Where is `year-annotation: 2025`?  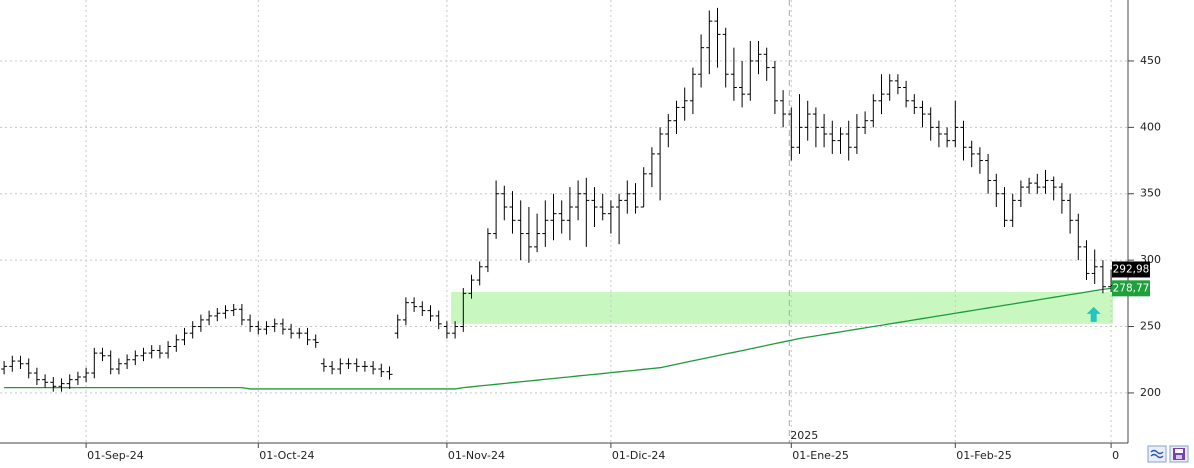 year-annotation: 2025 is located at coordinates (804, 435).